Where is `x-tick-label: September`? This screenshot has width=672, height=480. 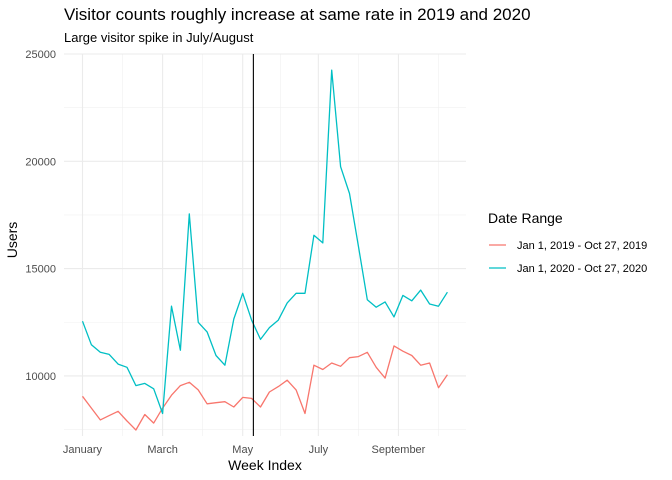 x-tick-label: September is located at coordinates (399, 450).